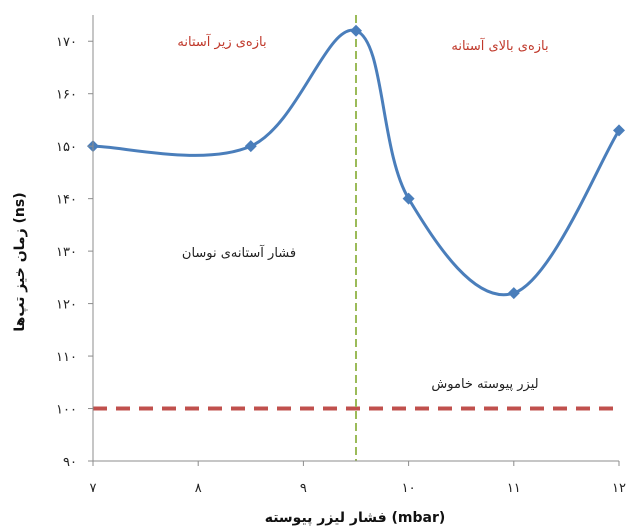 This screenshot has height=529, width=633. Describe the element at coordinates (355, 518) in the screenshot. I see `x-axis-title: فشار لیزر پیوسته (mbar)` at that location.